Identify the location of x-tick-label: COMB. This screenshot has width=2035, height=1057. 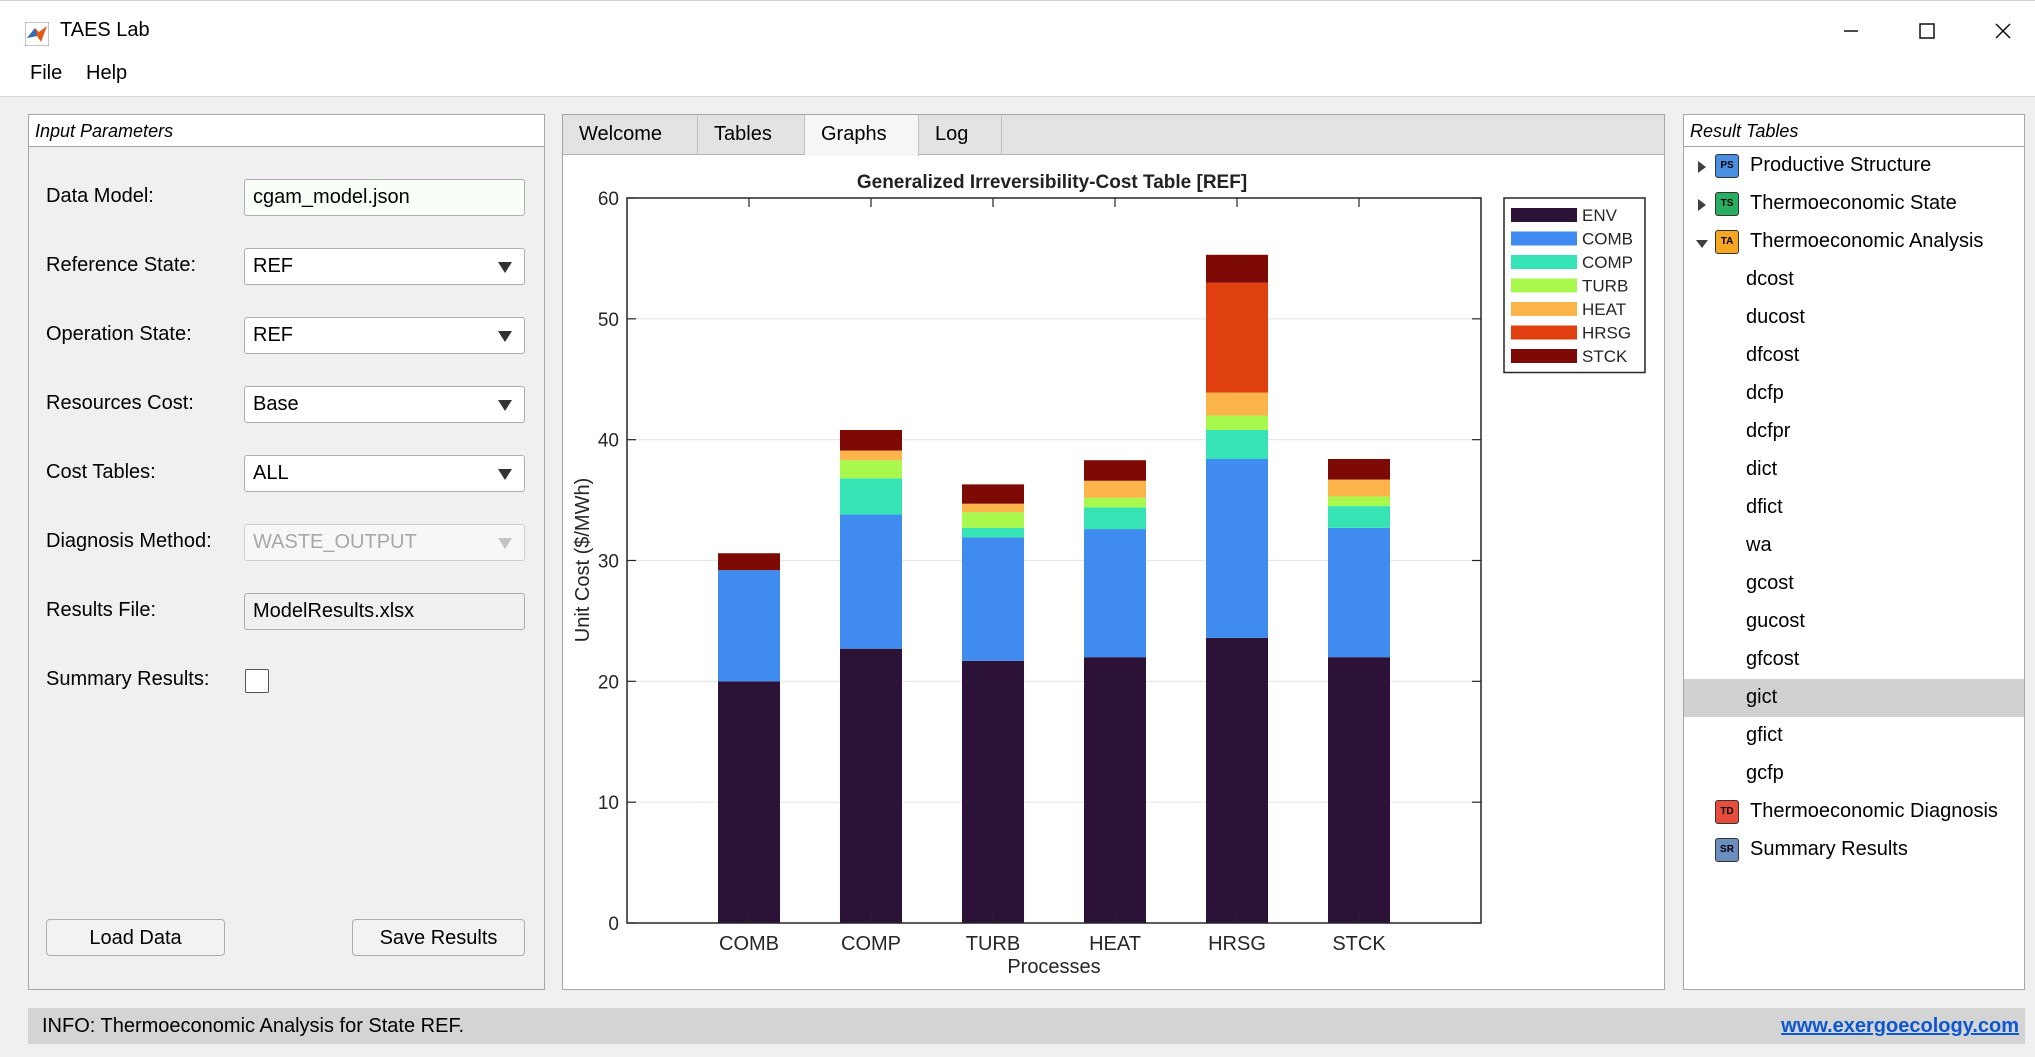
(749, 944).